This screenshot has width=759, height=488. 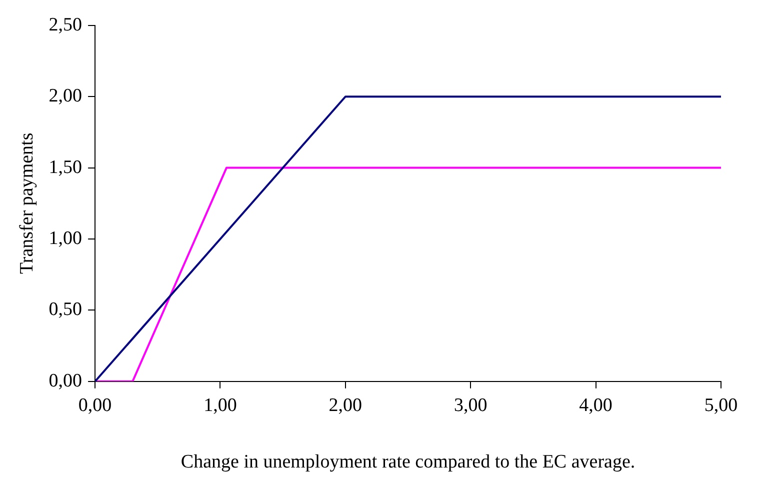 I want to click on y-tick-label: 1,00, so click(x=65, y=238).